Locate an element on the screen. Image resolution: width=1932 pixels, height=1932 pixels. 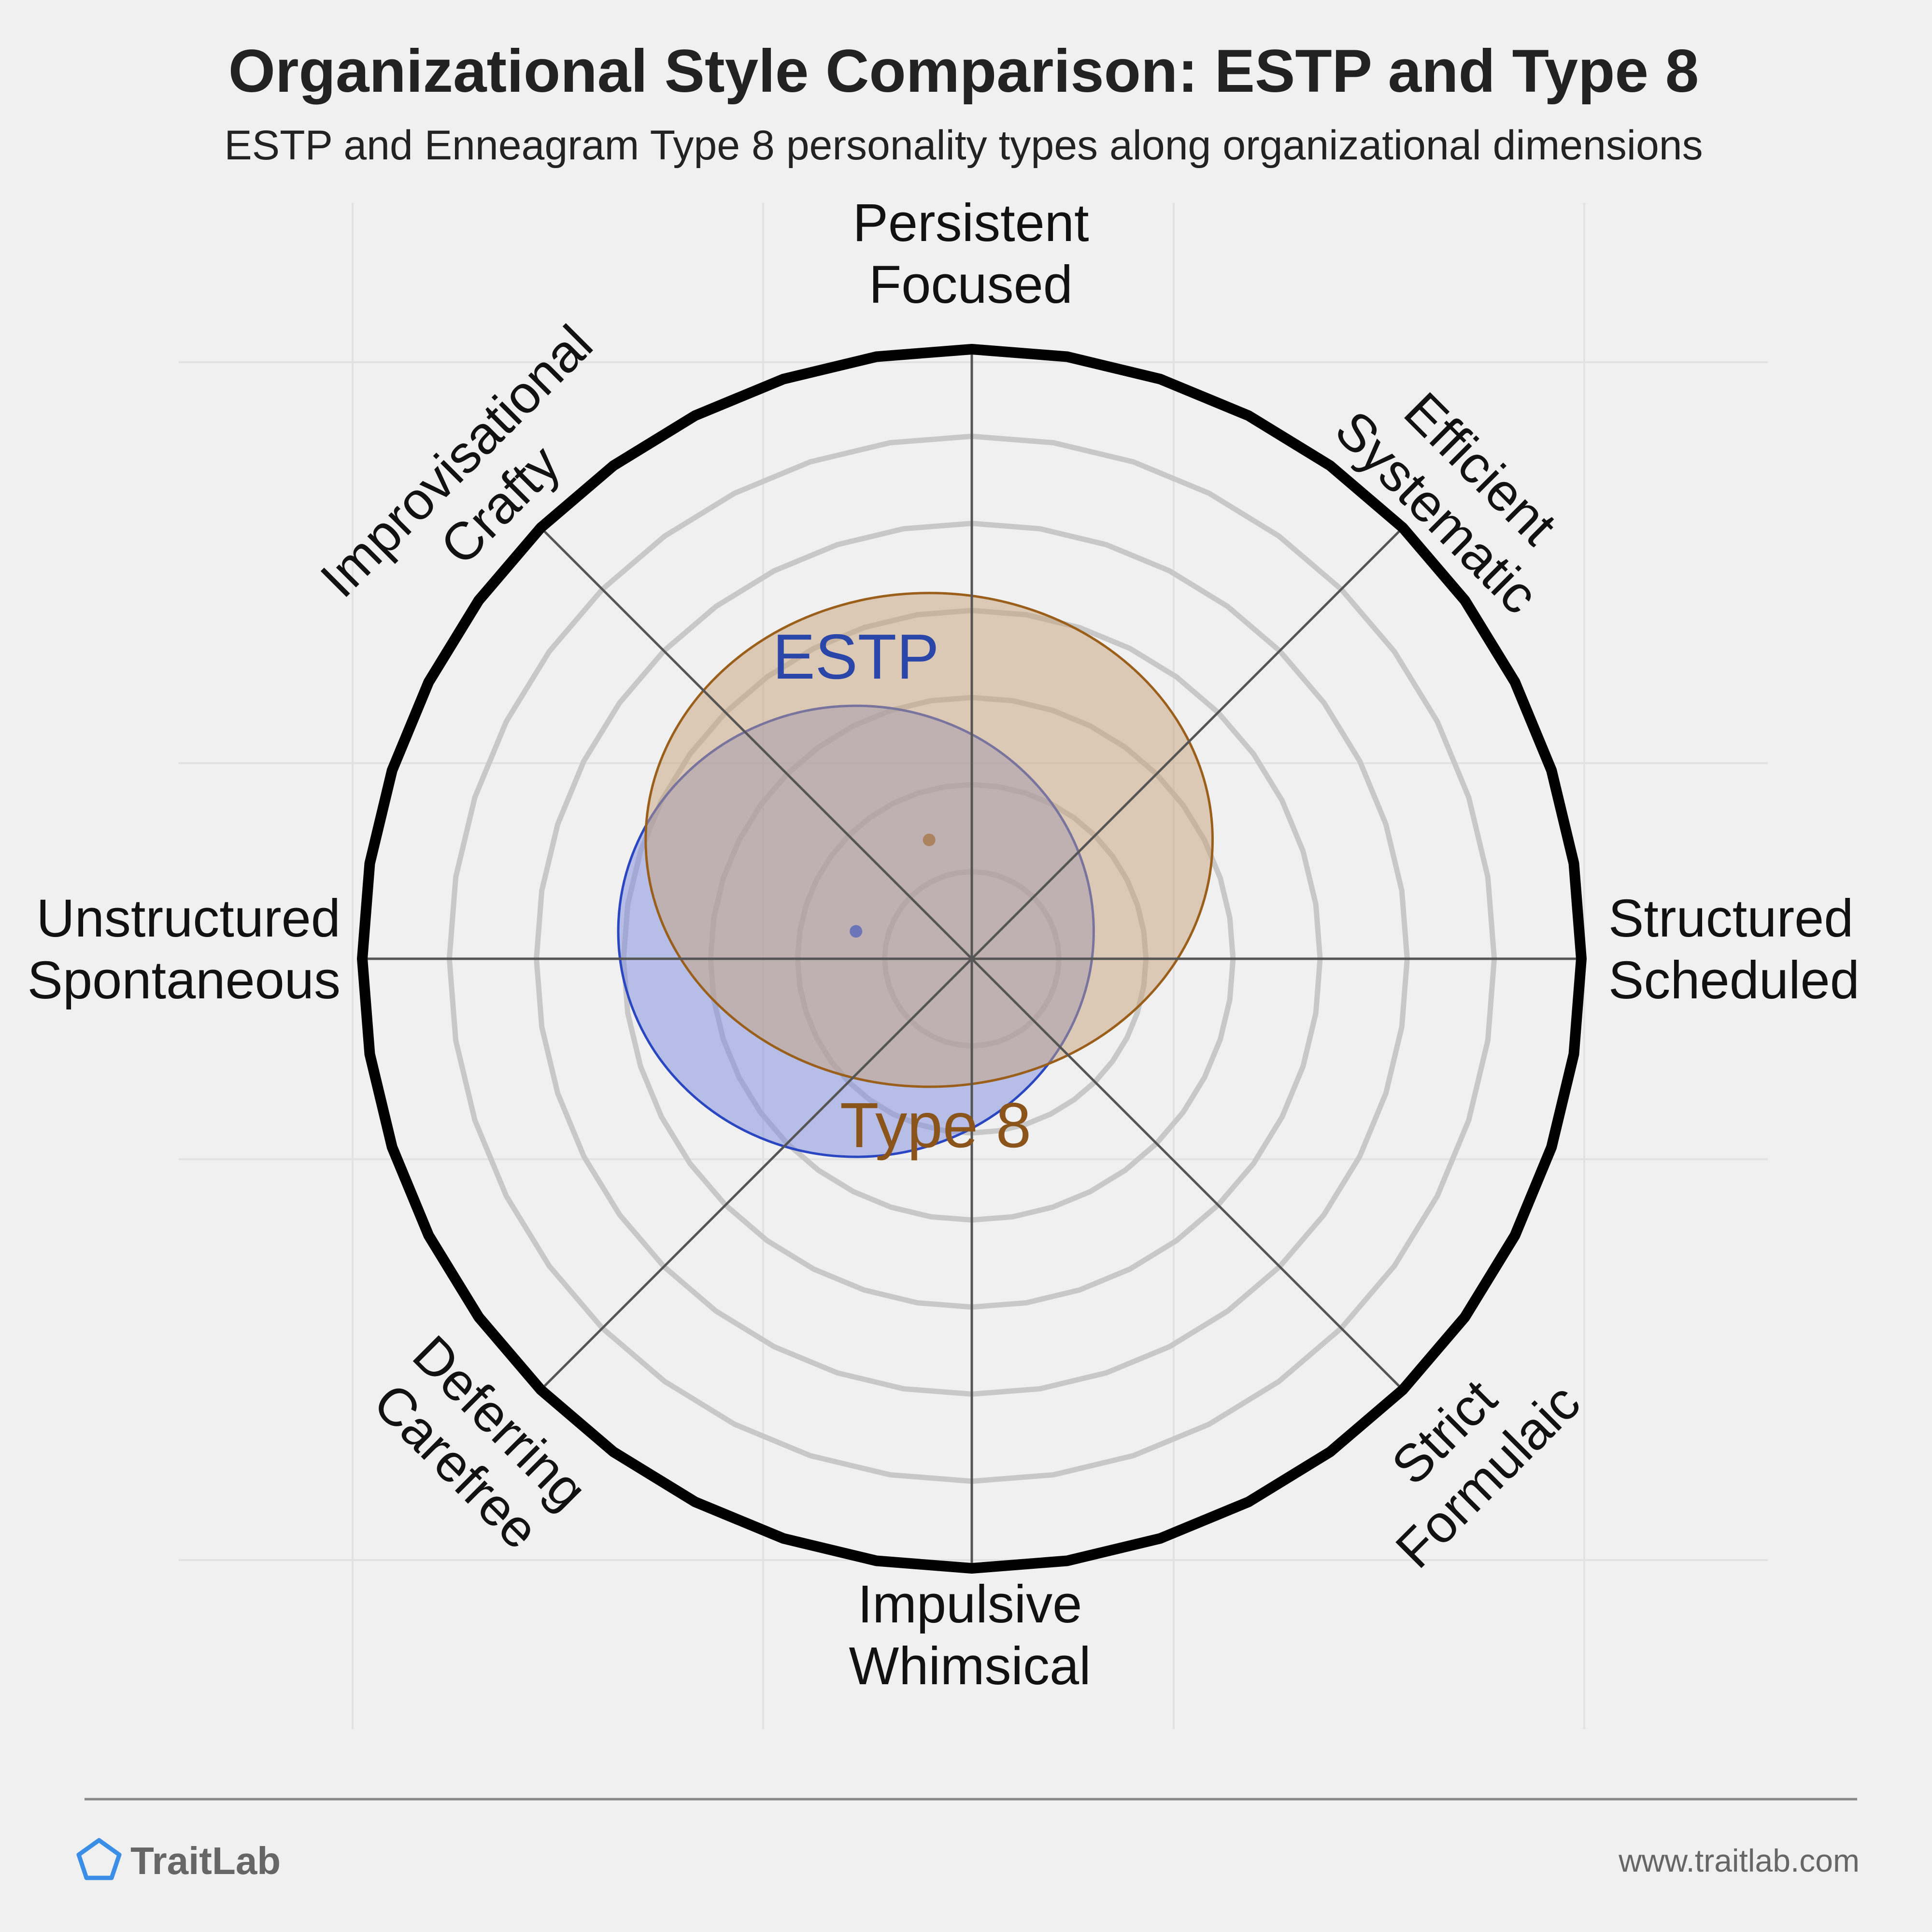
series-center-dot-estp is located at coordinates (856, 931).